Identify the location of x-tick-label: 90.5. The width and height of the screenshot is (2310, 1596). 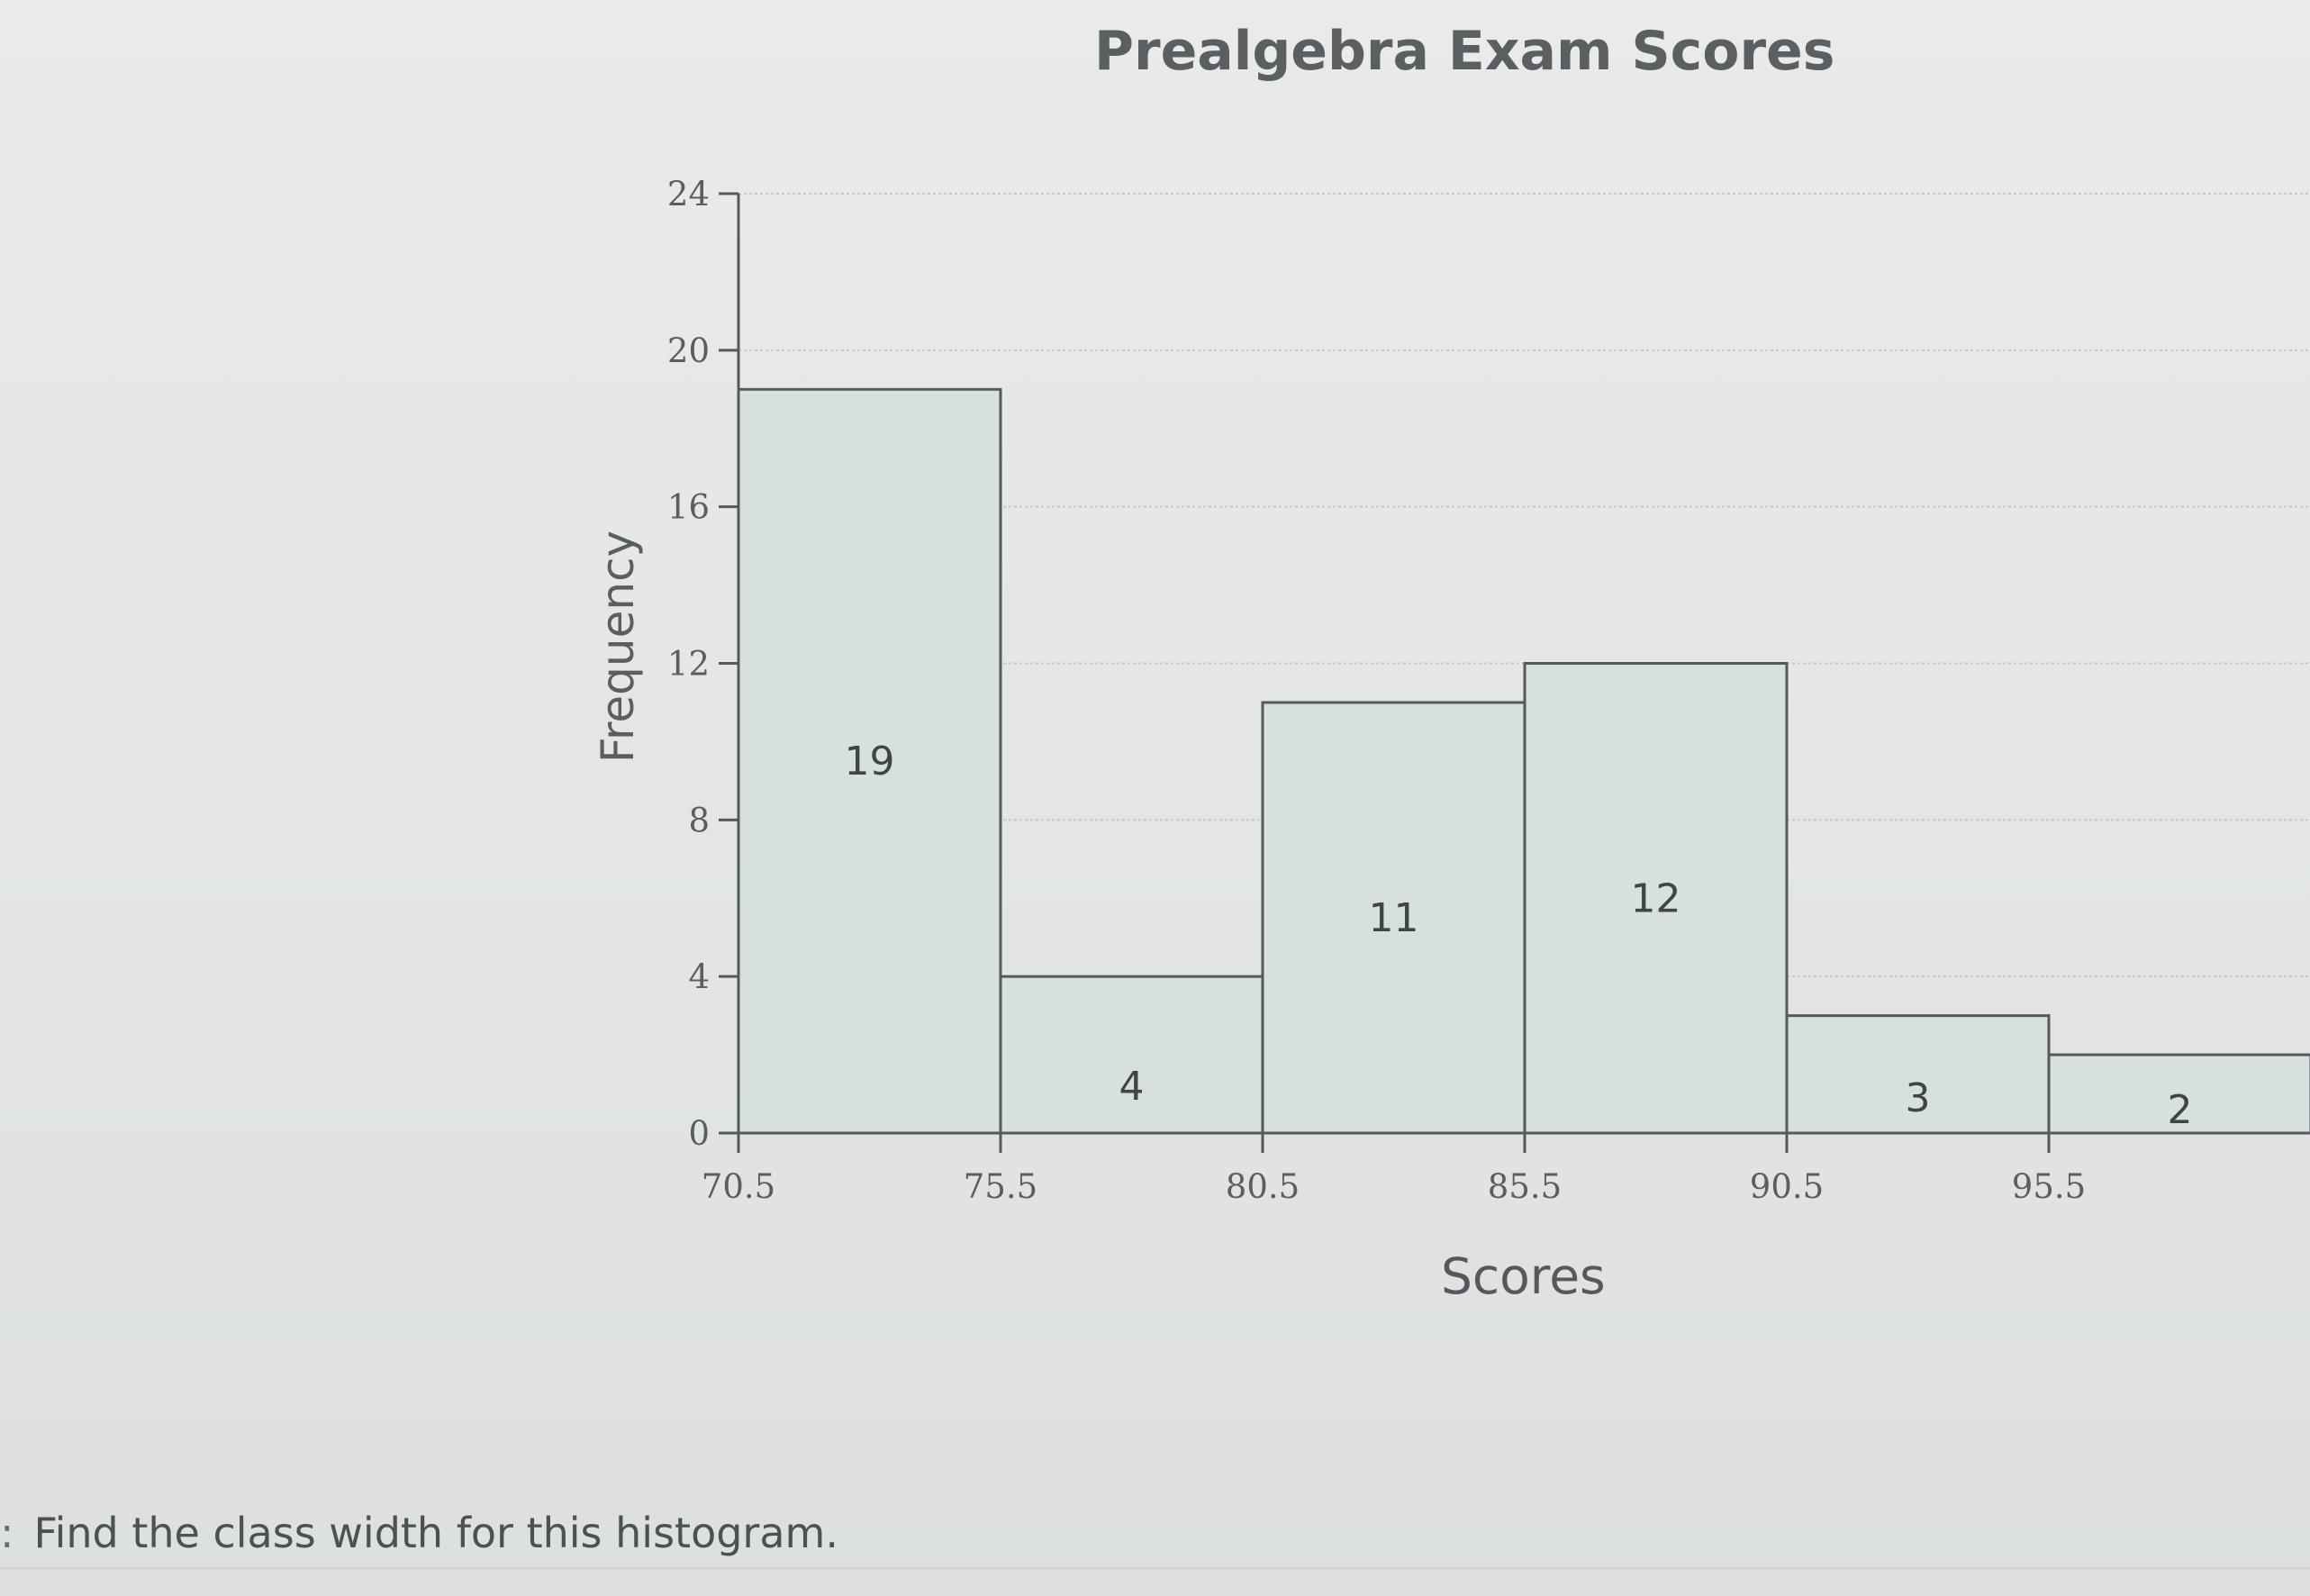
(1787, 1186).